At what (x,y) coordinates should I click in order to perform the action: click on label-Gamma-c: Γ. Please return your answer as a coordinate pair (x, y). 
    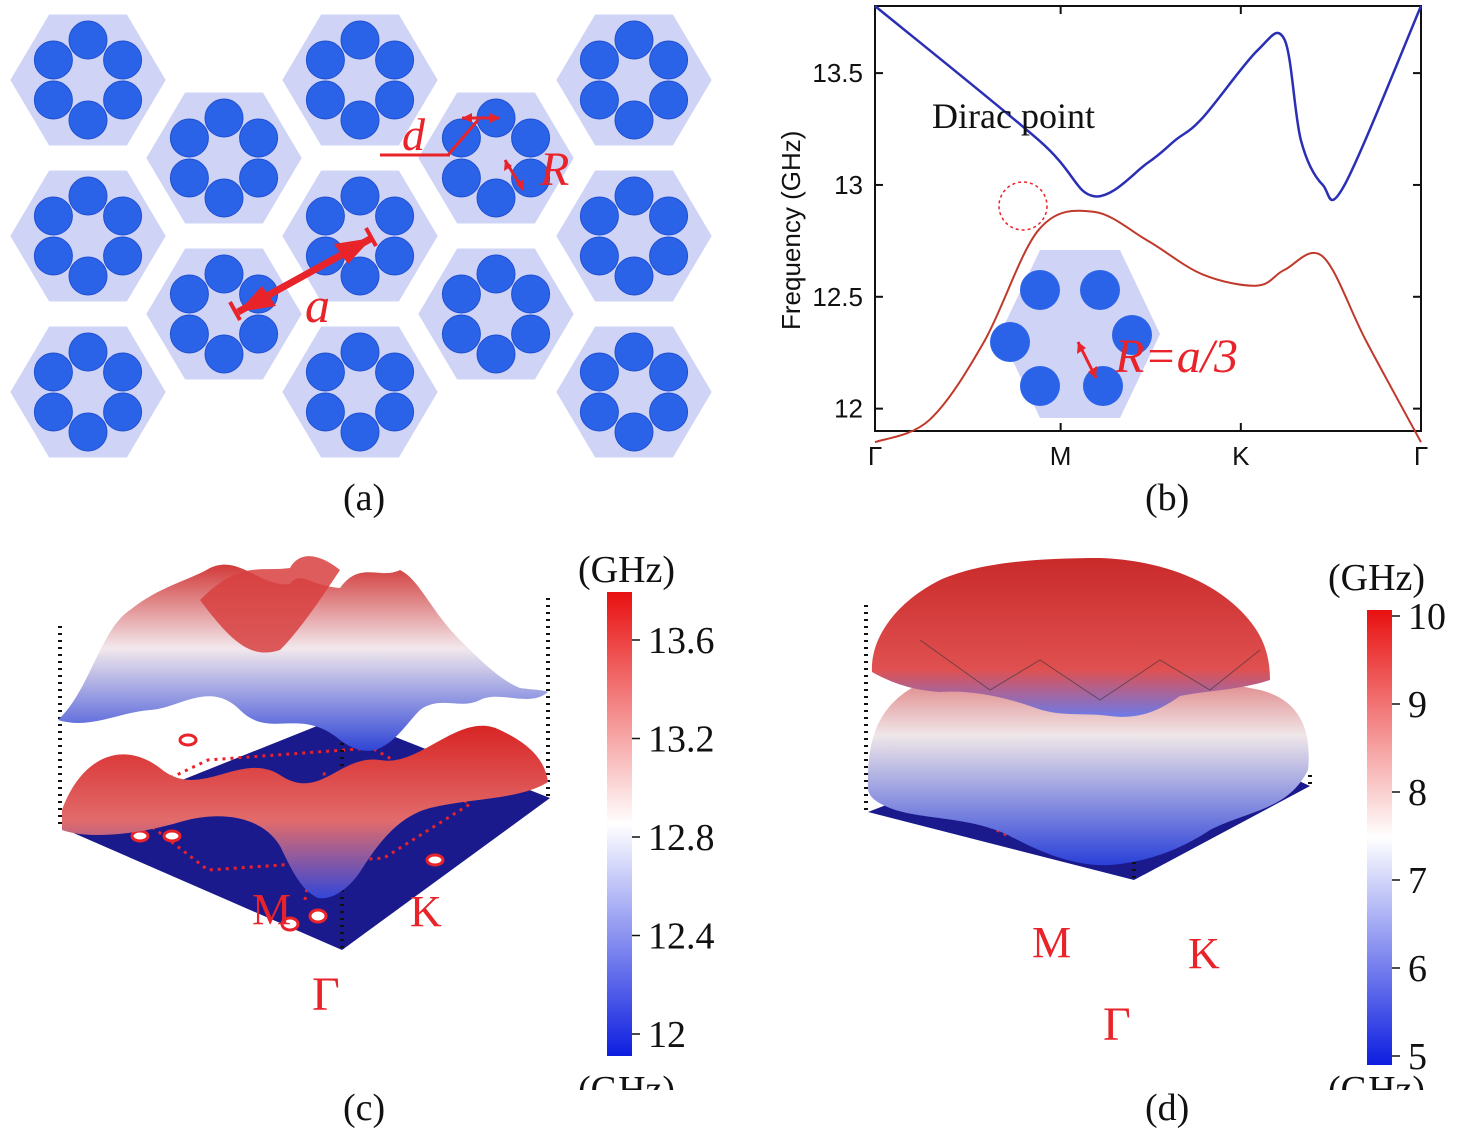
    Looking at the image, I should click on (326, 994).